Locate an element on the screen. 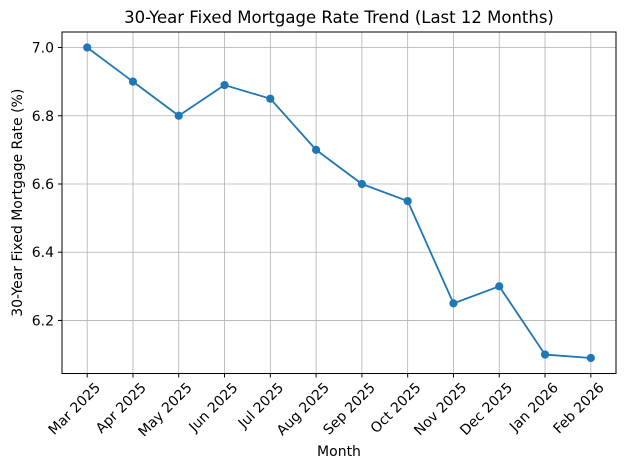 Image resolution: width=627 pixels, height=470 pixels. y-tick-label: 6.8 is located at coordinates (43, 117).